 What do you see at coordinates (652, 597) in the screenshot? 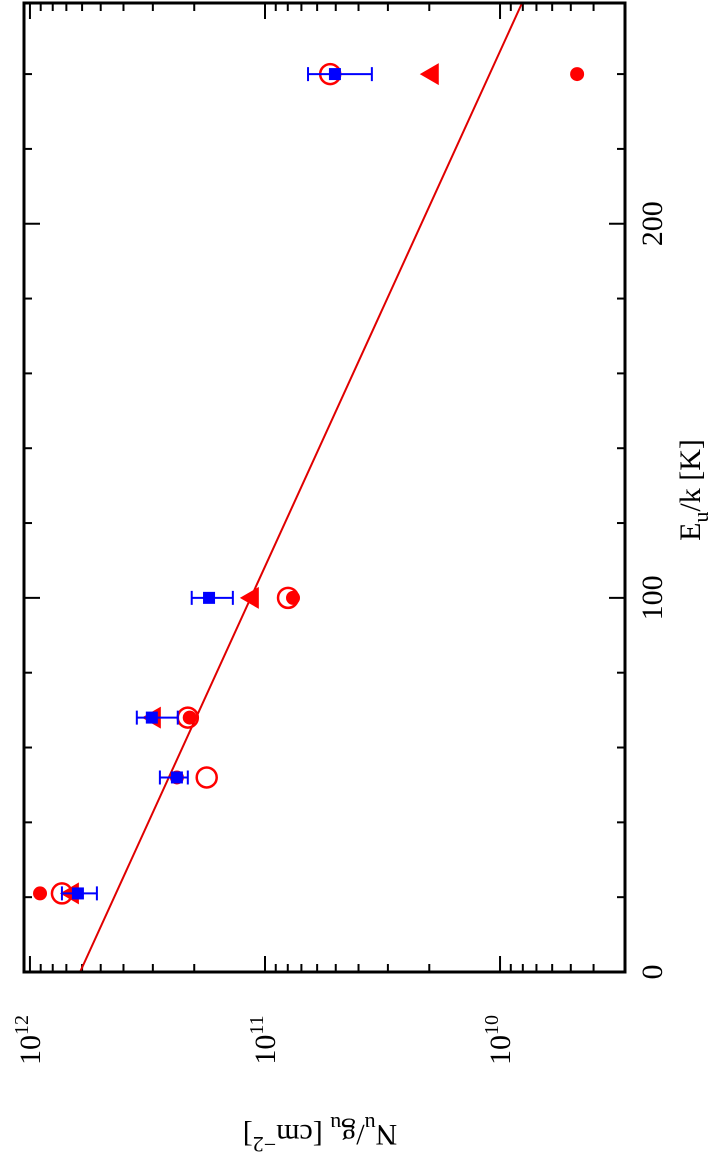
I see `x-tick-label: 100` at bounding box center [652, 597].